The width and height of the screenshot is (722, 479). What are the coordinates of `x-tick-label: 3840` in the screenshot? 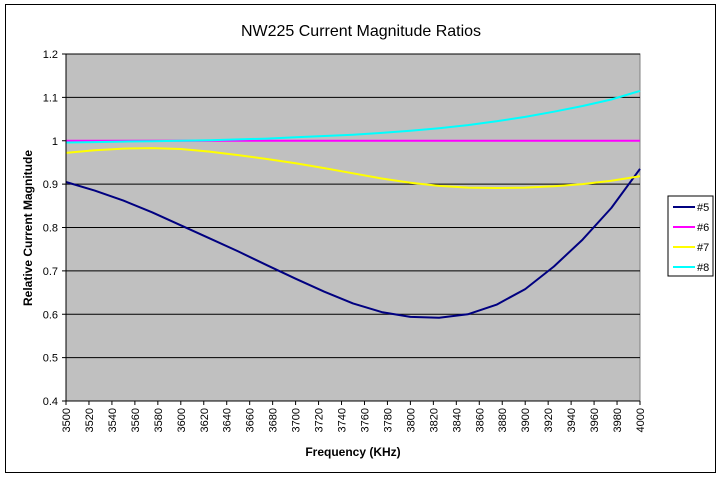 It's located at (457, 420).